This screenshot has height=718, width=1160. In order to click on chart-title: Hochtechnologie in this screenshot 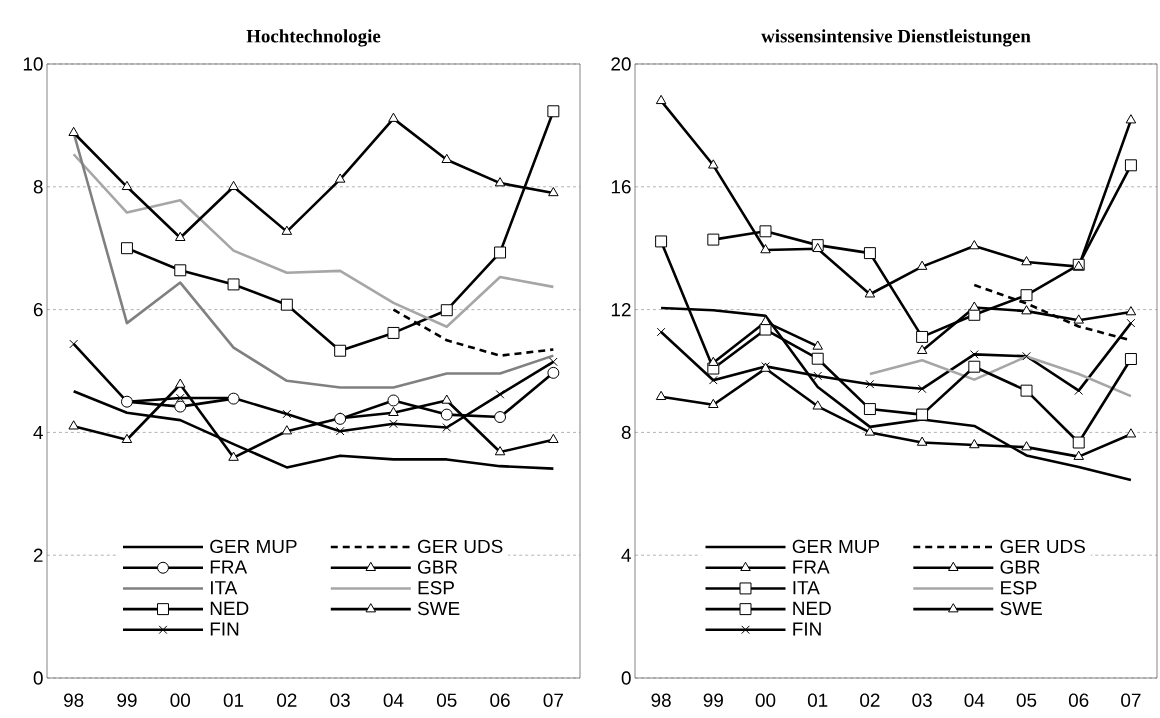, I will do `click(313, 38)`.